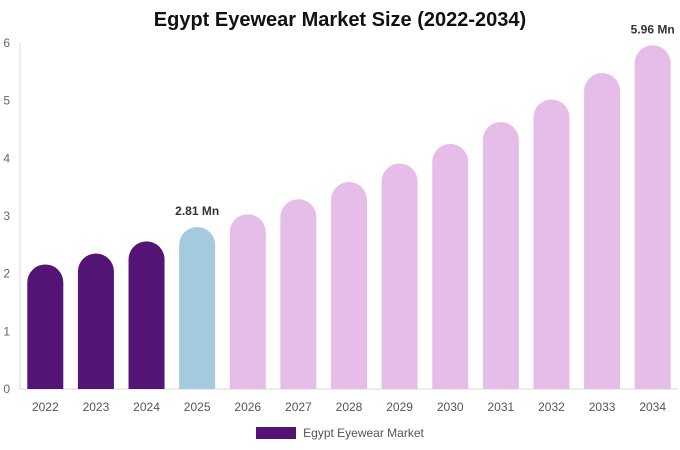 The height and width of the screenshot is (450, 680). I want to click on bar-2027, so click(298, 294).